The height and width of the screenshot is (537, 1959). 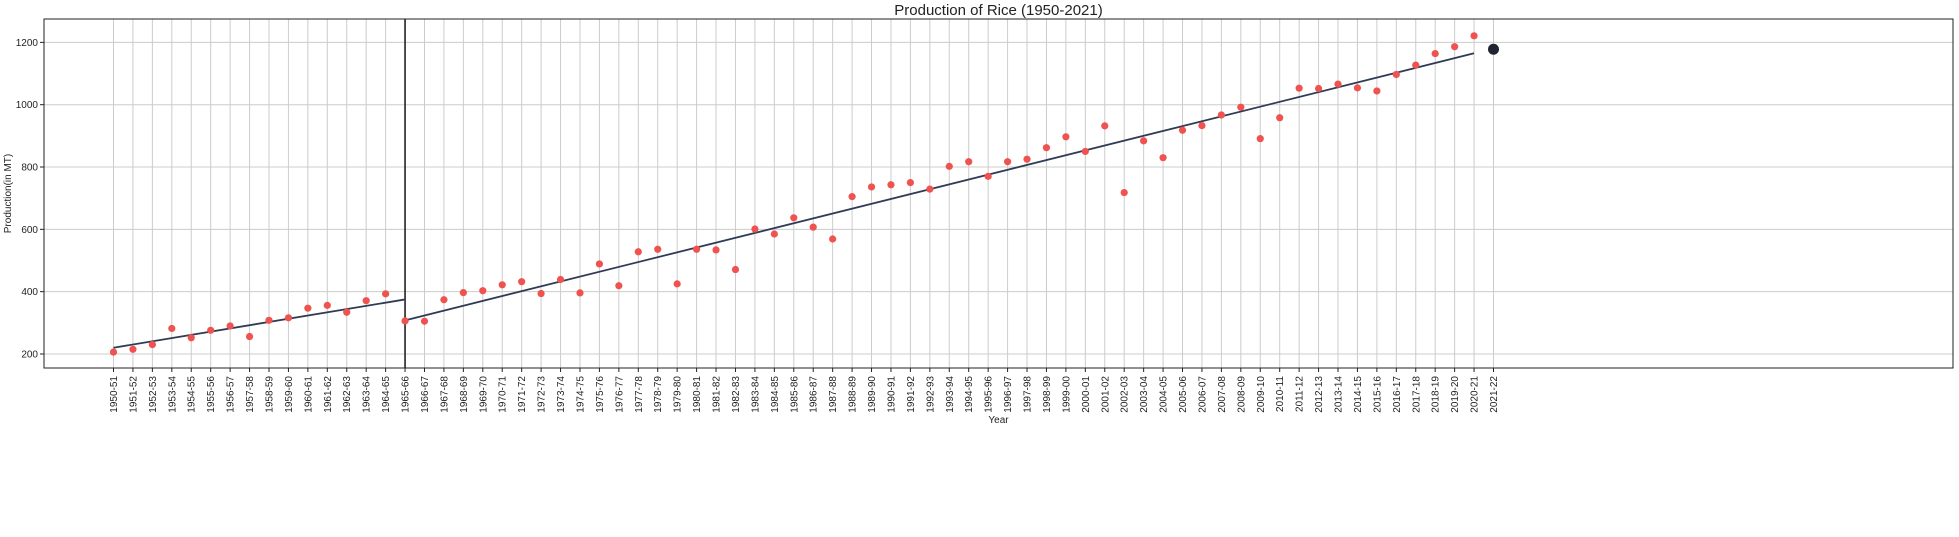 What do you see at coordinates (755, 394) in the screenshot?
I see `x-tick-label: 1983-84` at bounding box center [755, 394].